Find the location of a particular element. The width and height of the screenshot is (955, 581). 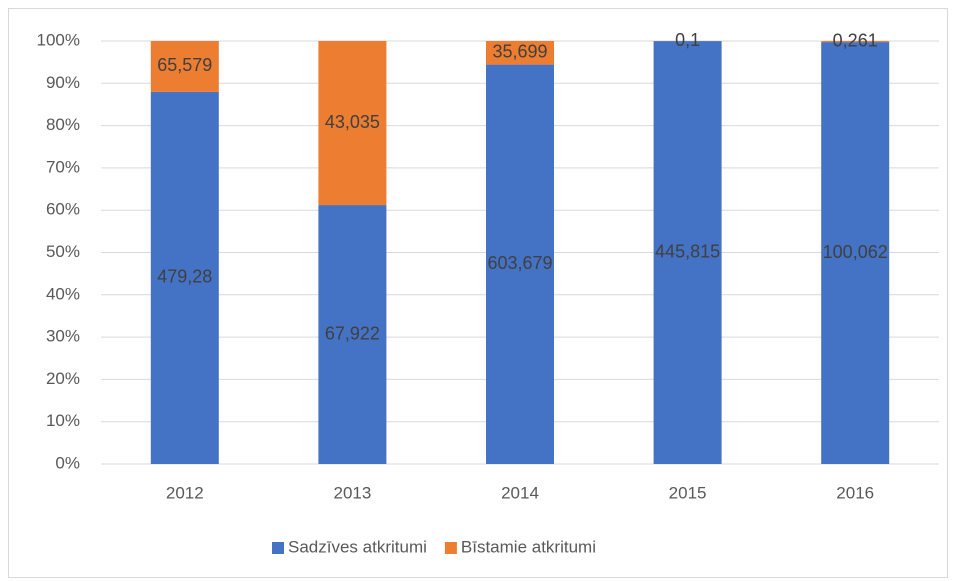

data-label: 100,062 is located at coordinates (855, 252).